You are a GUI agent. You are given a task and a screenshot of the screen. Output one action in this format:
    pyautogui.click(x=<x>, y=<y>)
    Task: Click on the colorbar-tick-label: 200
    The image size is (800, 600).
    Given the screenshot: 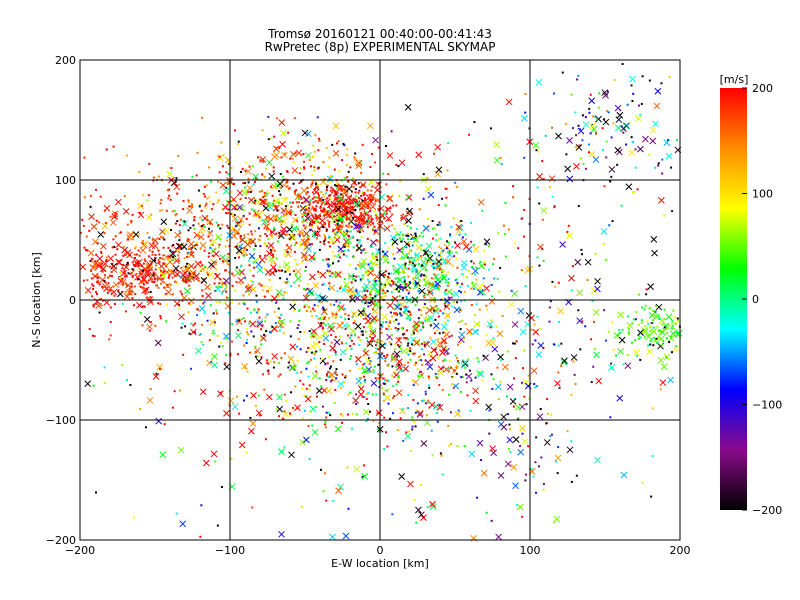 What is the action you would take?
    pyautogui.click(x=762, y=88)
    